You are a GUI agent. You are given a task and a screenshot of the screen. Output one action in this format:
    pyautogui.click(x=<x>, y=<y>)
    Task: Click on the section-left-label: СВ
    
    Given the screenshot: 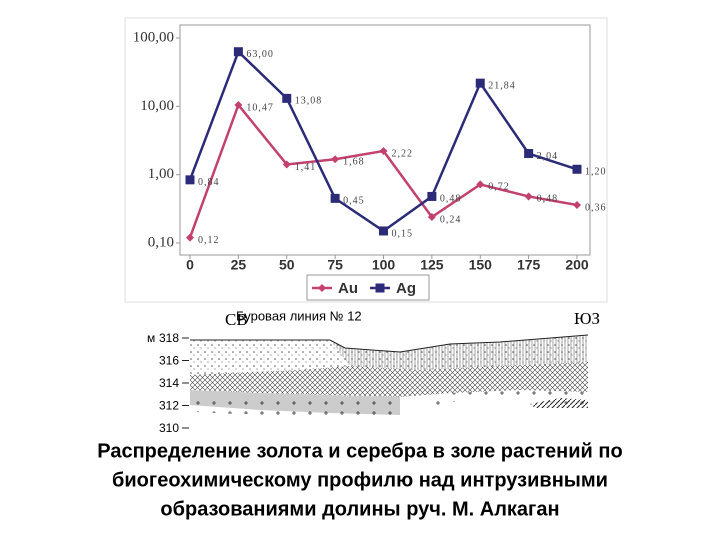 What is the action you would take?
    pyautogui.click(x=236, y=319)
    